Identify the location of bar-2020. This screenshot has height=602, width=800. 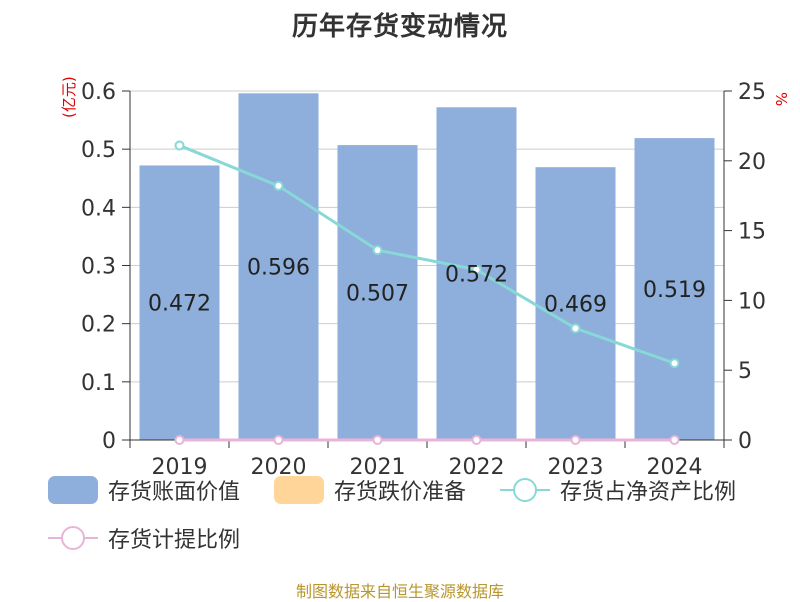
(278, 267).